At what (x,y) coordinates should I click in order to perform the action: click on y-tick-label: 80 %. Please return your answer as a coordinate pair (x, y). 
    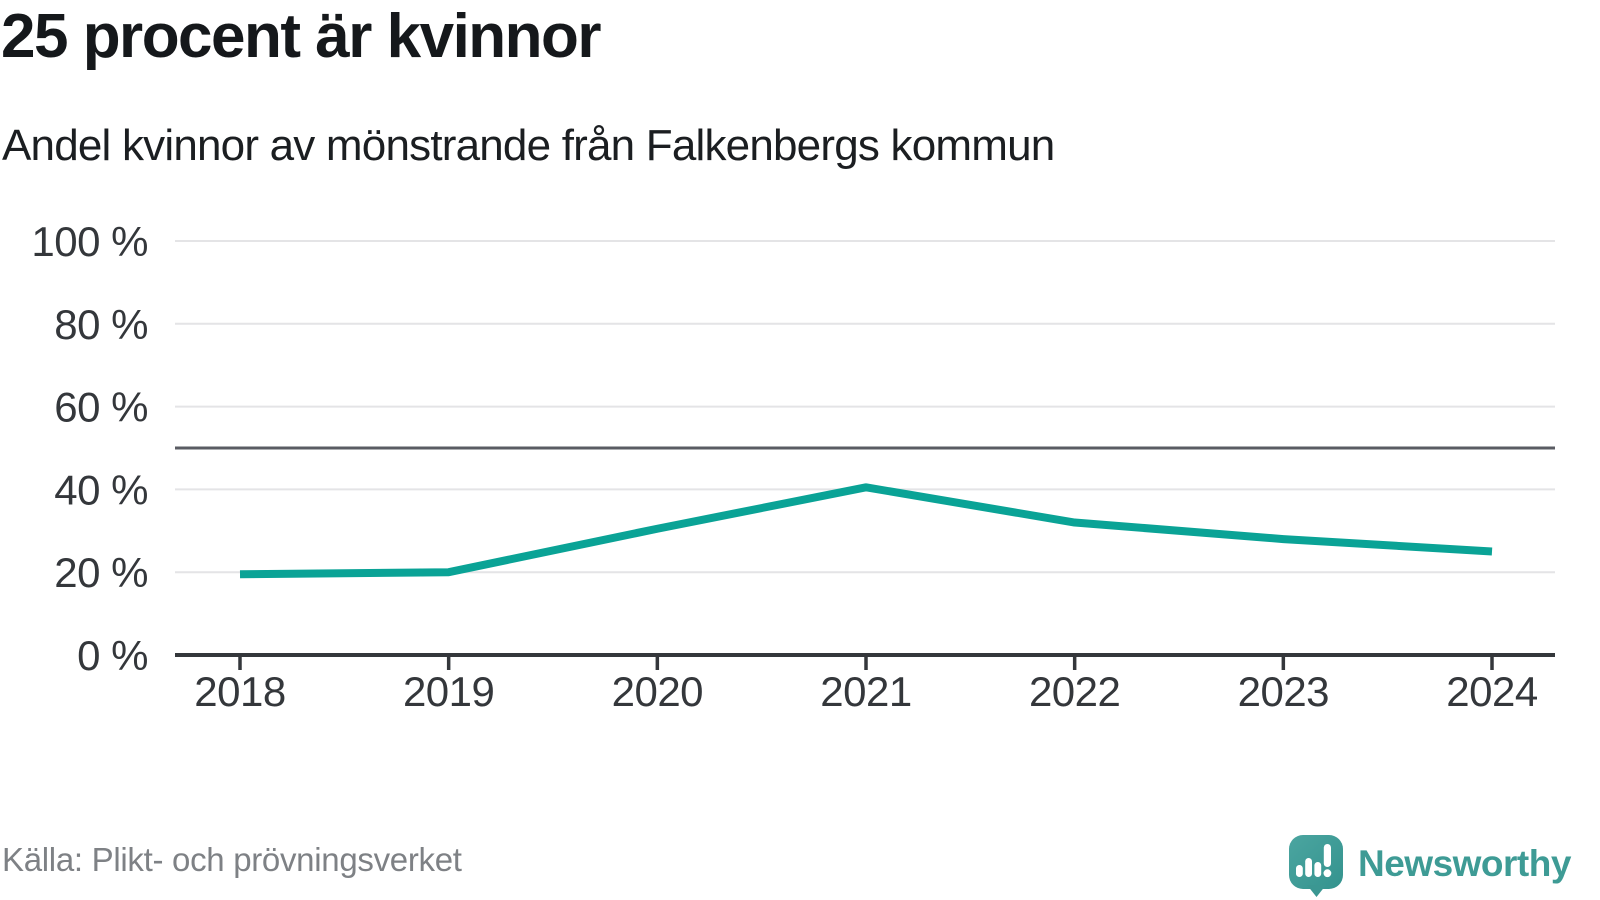
    Looking at the image, I should click on (101, 324).